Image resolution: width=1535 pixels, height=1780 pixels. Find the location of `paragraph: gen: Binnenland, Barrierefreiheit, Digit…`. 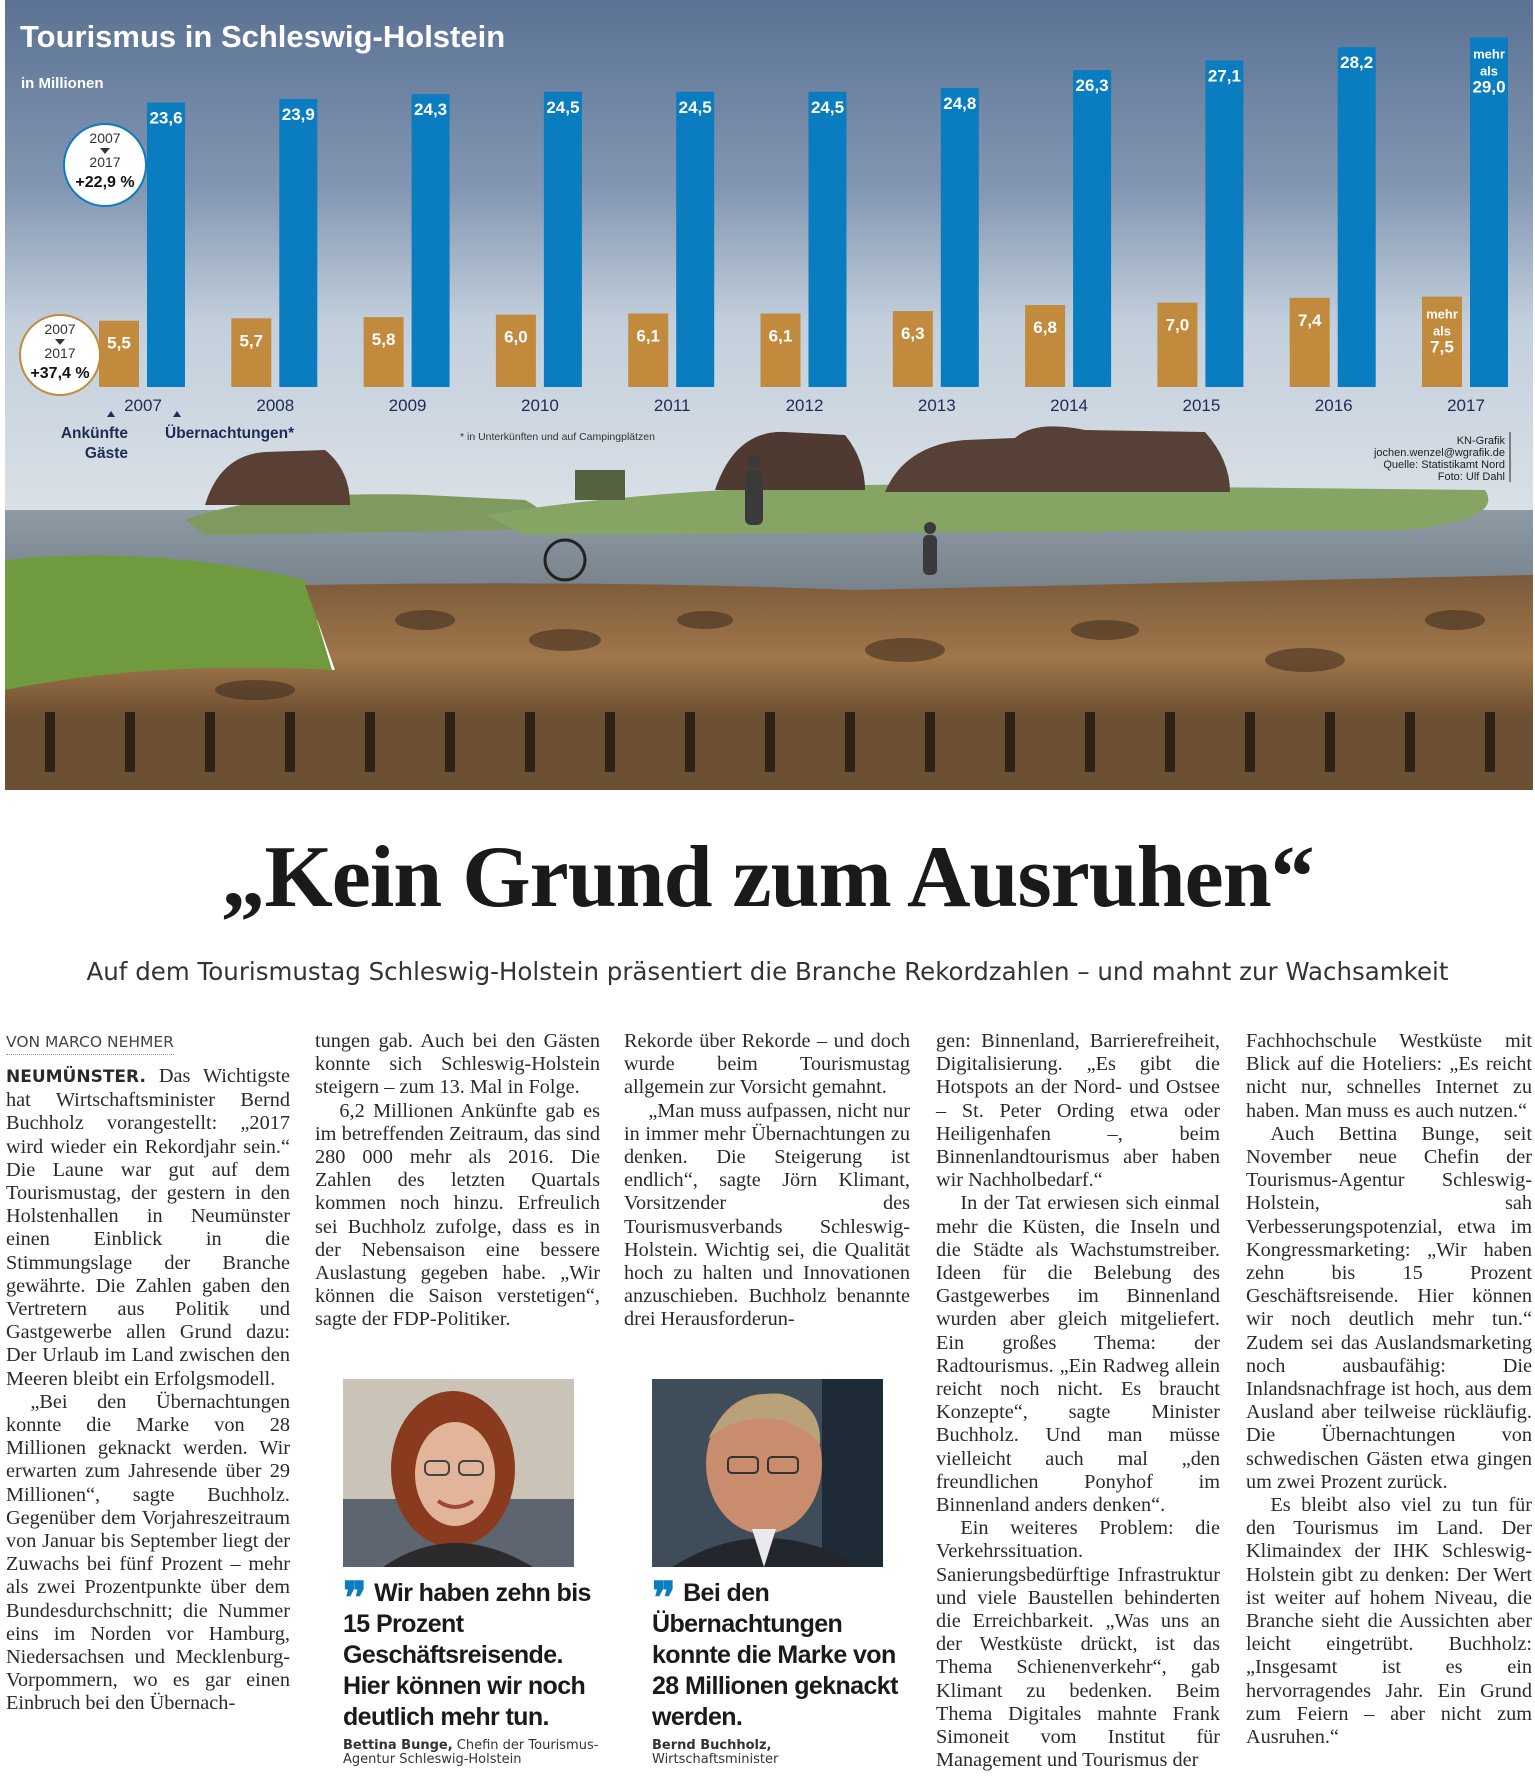

paragraph: gen: Binnenland, Barrierefreiheit, Digit… is located at coordinates (1078, 1111).